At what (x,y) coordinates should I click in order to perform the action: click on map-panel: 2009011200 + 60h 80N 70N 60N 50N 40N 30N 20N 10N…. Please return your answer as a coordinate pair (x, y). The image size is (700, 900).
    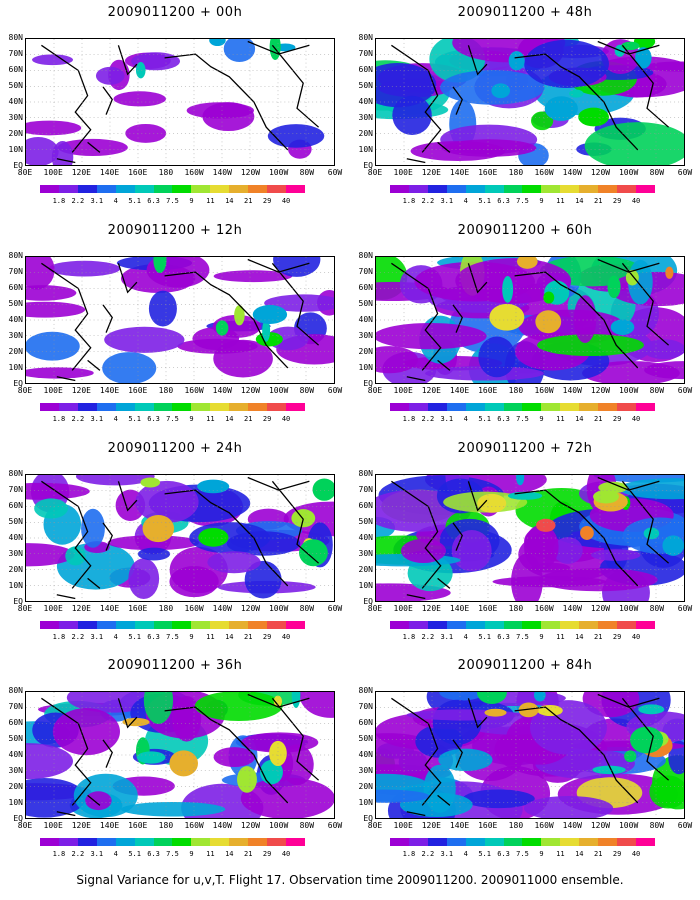
    Looking at the image, I should click on (525, 333).